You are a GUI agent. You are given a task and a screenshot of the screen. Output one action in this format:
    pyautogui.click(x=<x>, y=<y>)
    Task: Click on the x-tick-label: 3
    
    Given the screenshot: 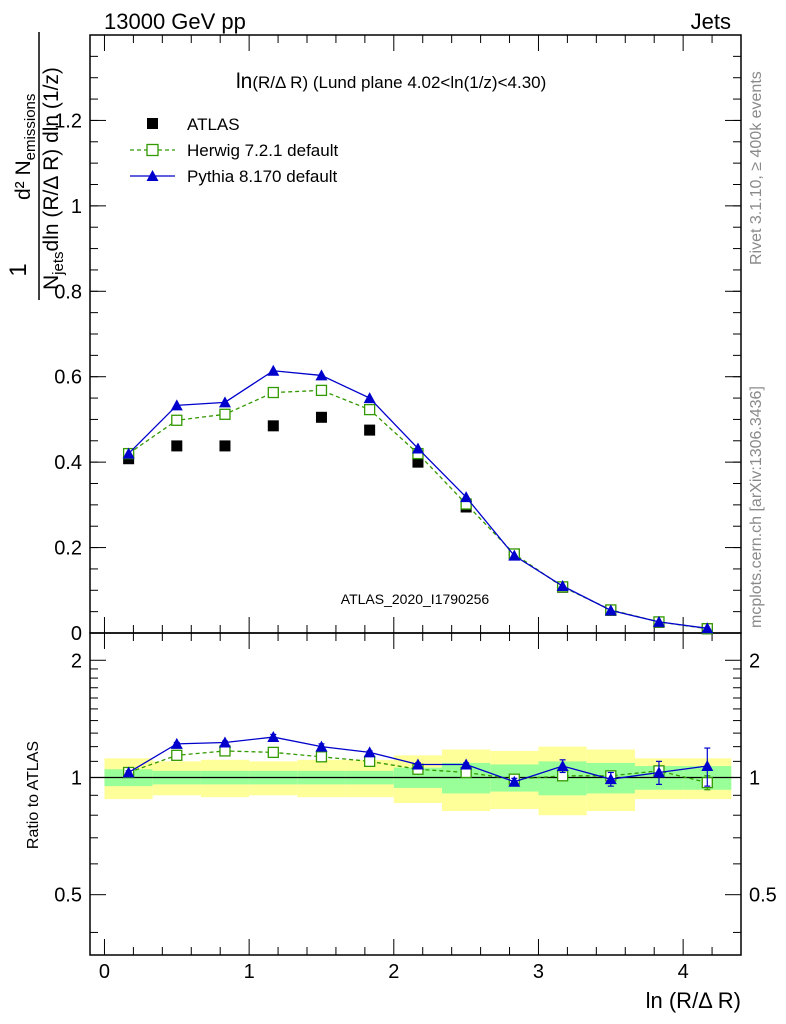 What is the action you would take?
    pyautogui.click(x=538, y=972)
    